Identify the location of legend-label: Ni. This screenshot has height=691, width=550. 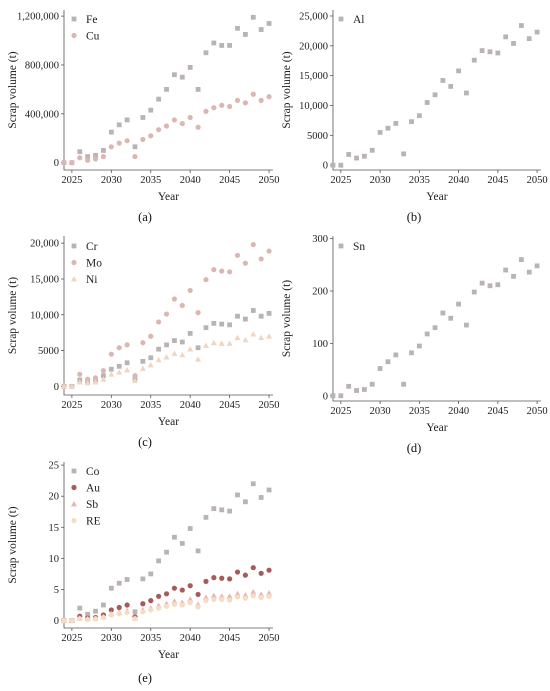
(92, 280).